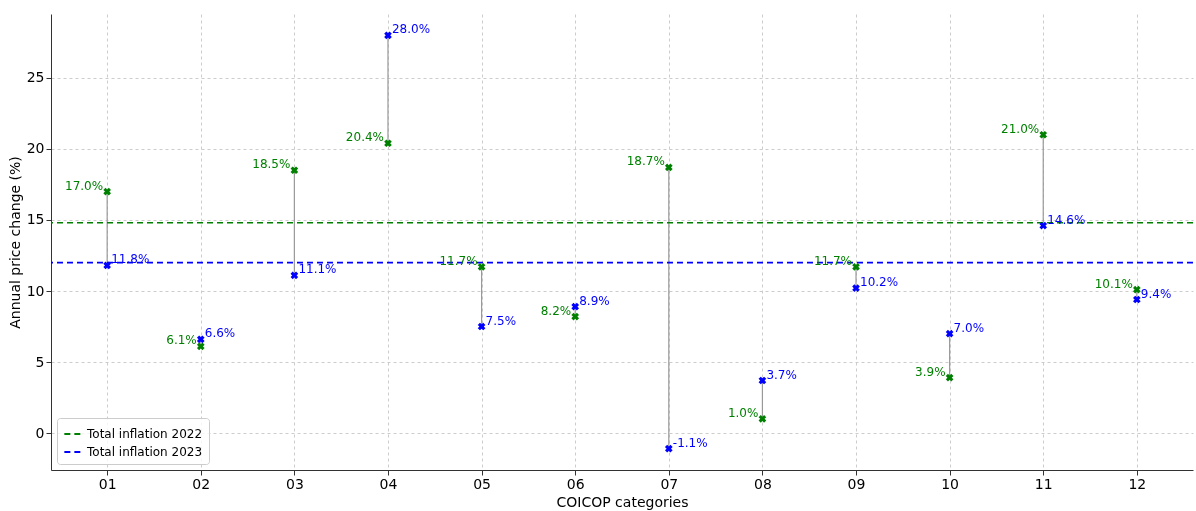  Describe the element at coordinates (950, 483) in the screenshot. I see `x-tick-label: 10` at that location.